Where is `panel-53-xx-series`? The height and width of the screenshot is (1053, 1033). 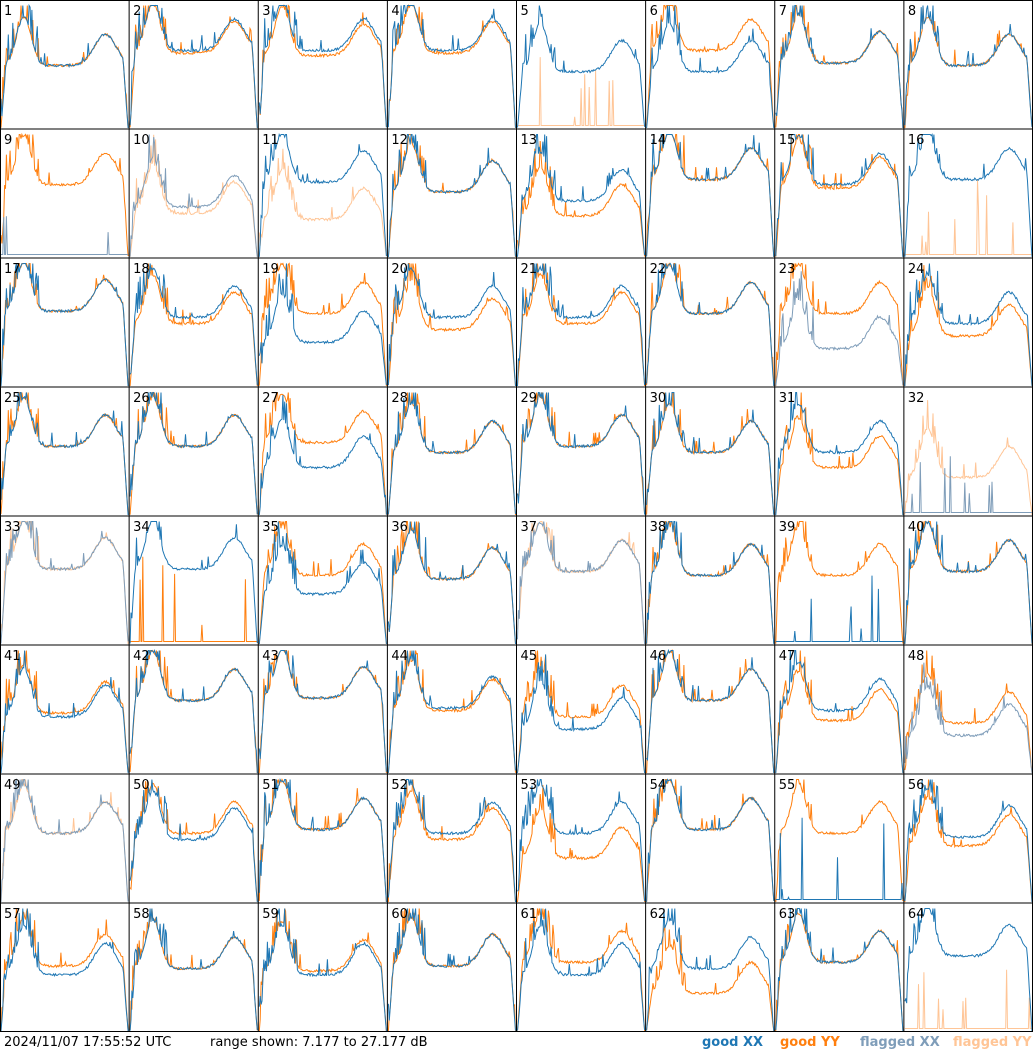
panel-53-xx-series is located at coordinates (581, 840).